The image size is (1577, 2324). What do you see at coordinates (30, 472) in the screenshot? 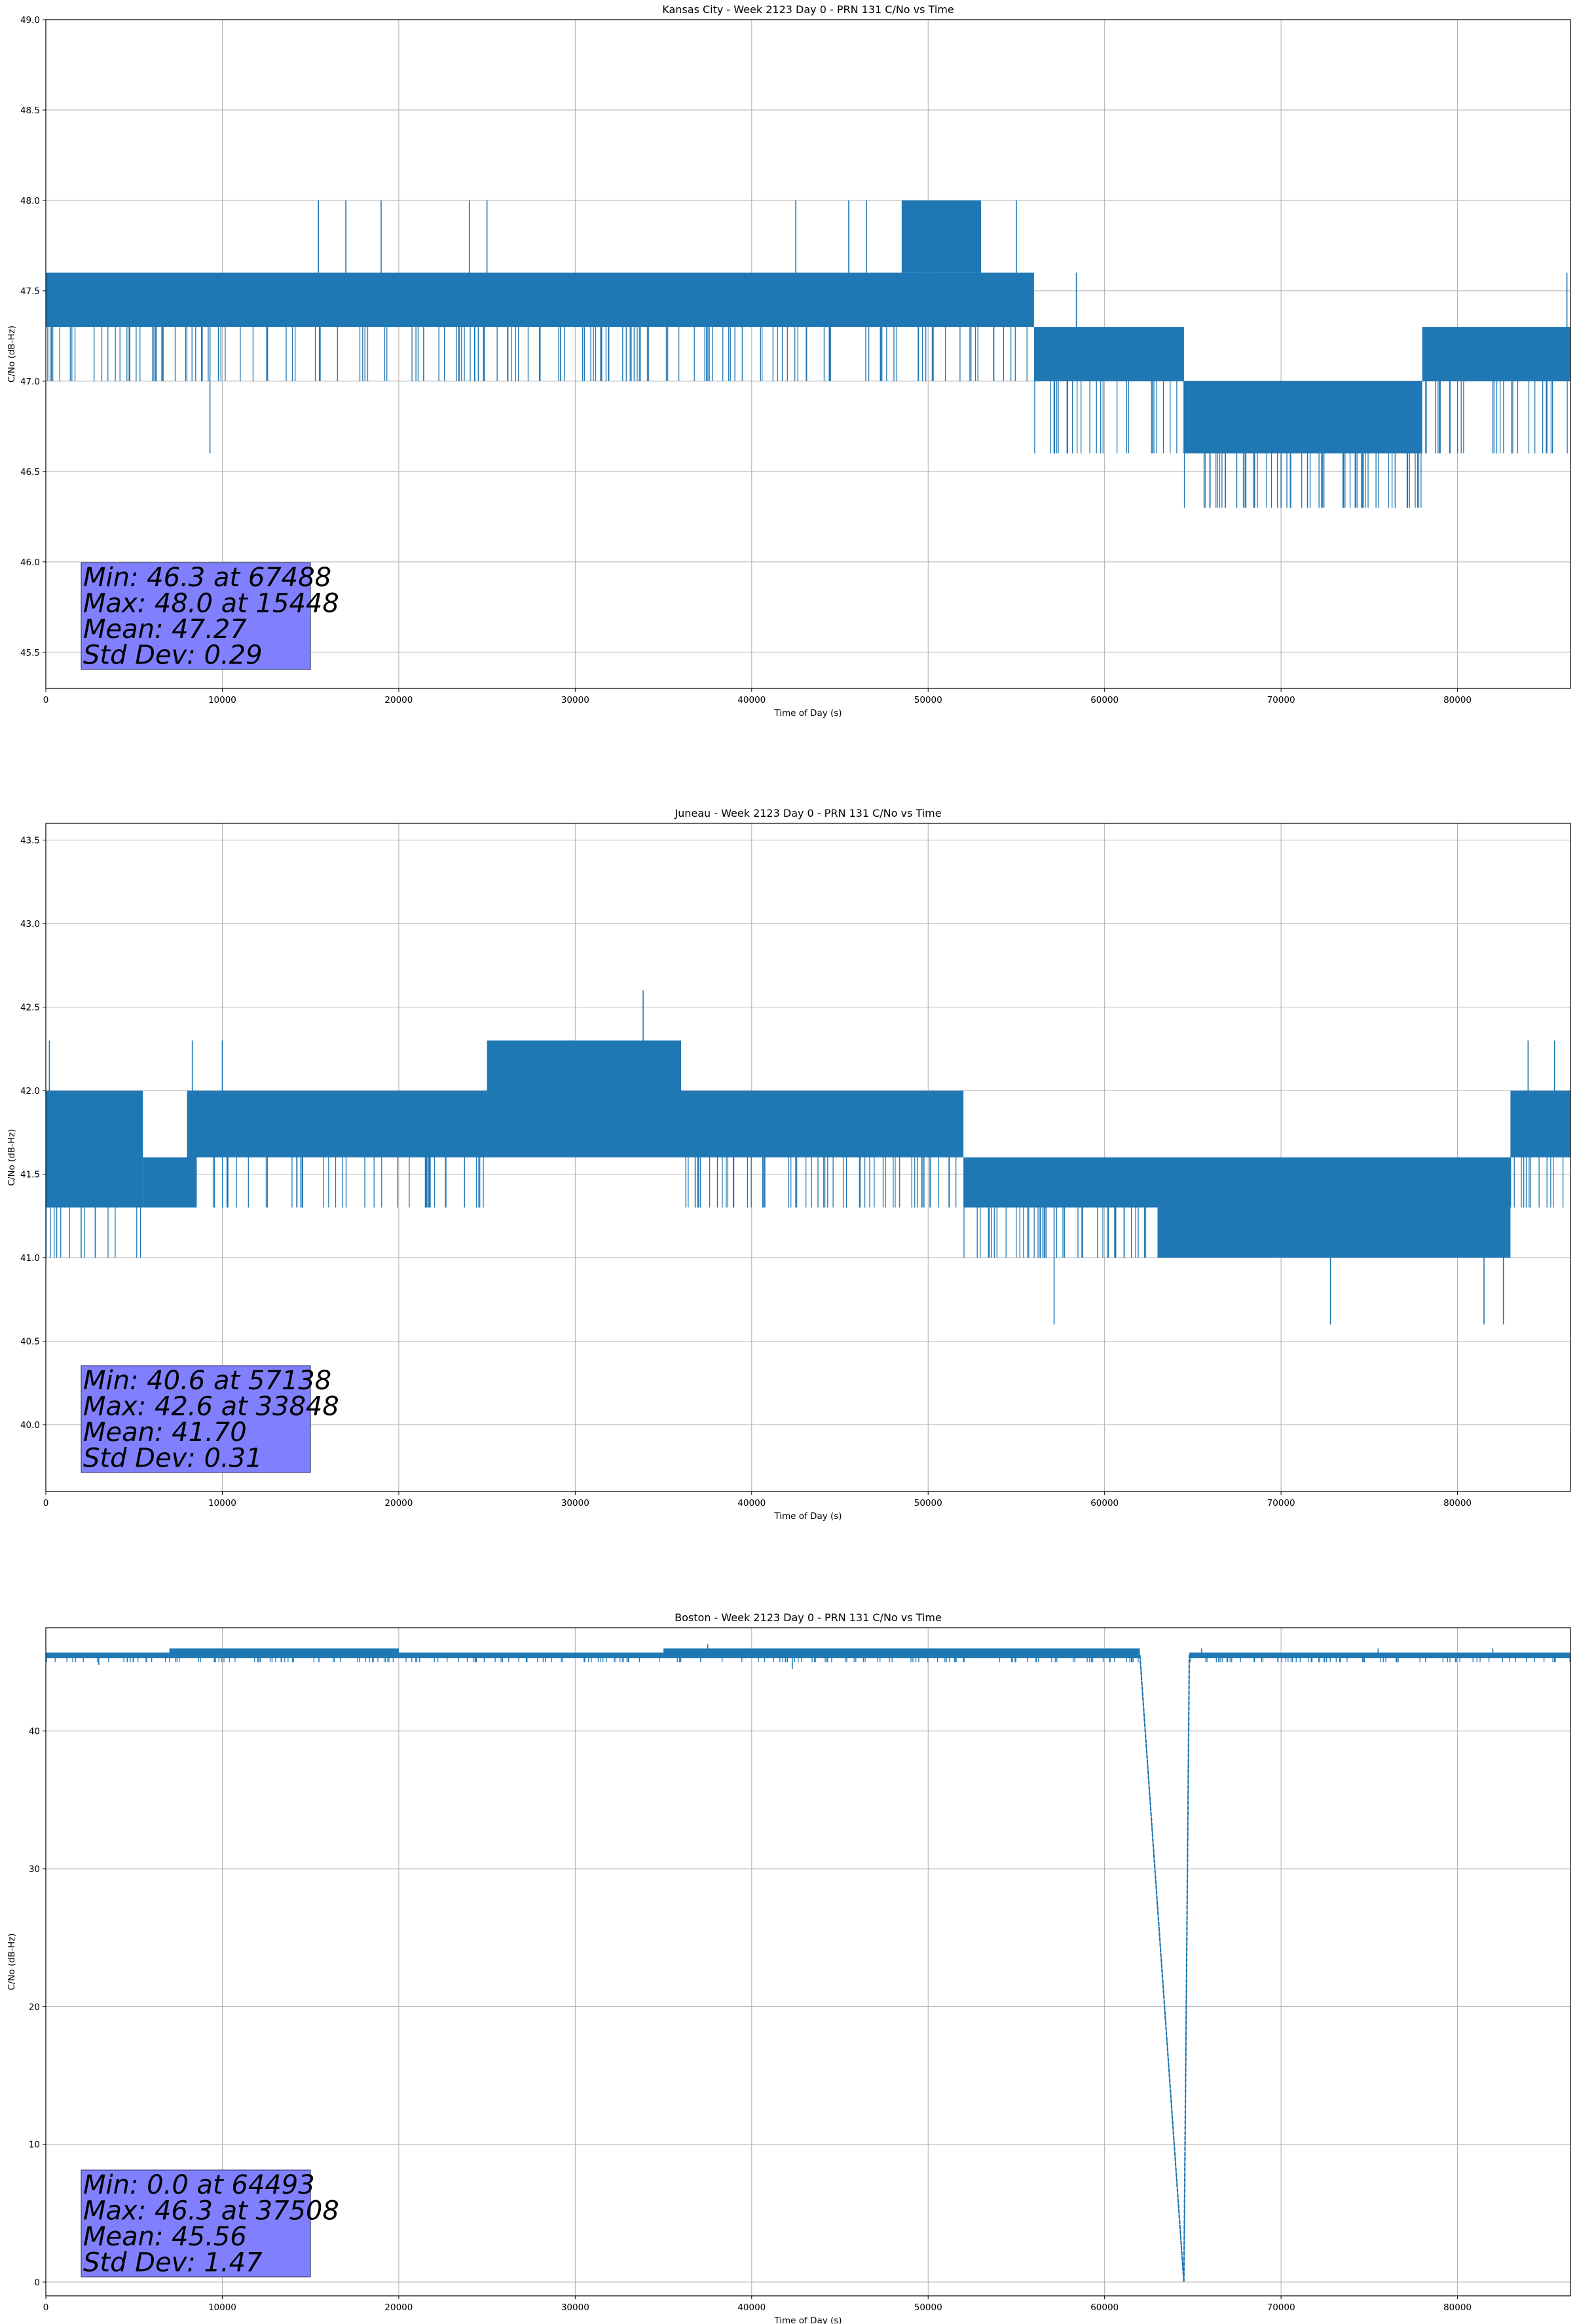
I see `y-tick-label: 46.5` at bounding box center [30, 472].